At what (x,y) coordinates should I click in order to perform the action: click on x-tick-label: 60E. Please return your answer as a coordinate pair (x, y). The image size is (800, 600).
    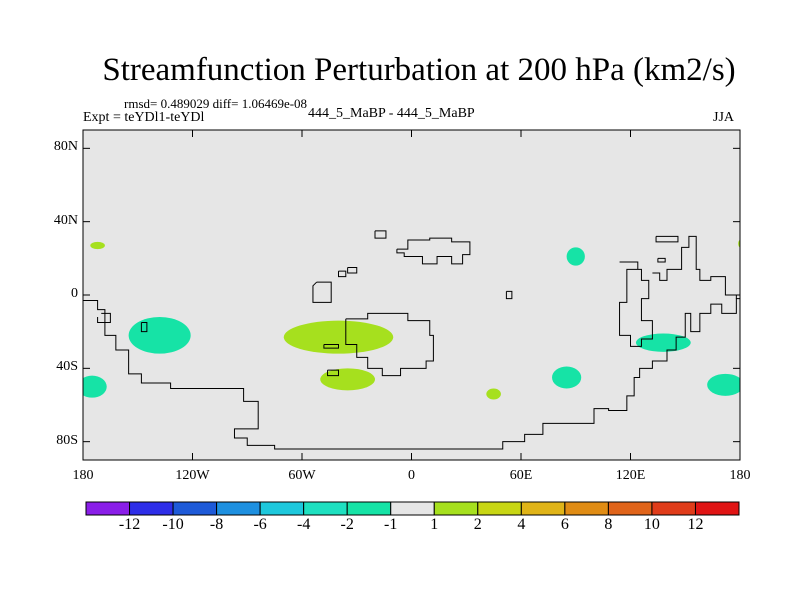
    Looking at the image, I should click on (521, 475).